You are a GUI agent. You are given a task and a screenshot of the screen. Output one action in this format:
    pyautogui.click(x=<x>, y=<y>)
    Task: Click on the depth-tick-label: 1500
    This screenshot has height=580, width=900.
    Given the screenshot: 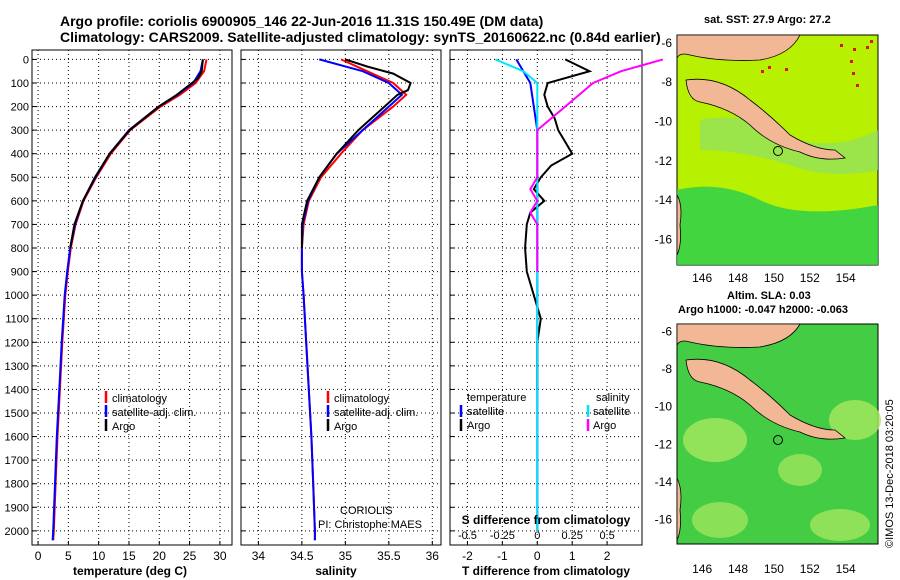 What is the action you would take?
    pyautogui.click(x=17, y=414)
    